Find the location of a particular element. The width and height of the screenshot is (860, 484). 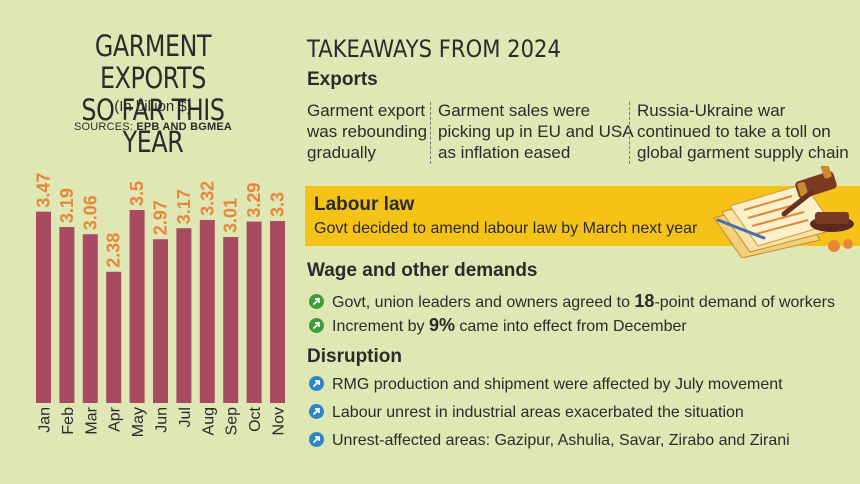

exports-point-2-line-1: Garment sales were is located at coordinates (514, 110).